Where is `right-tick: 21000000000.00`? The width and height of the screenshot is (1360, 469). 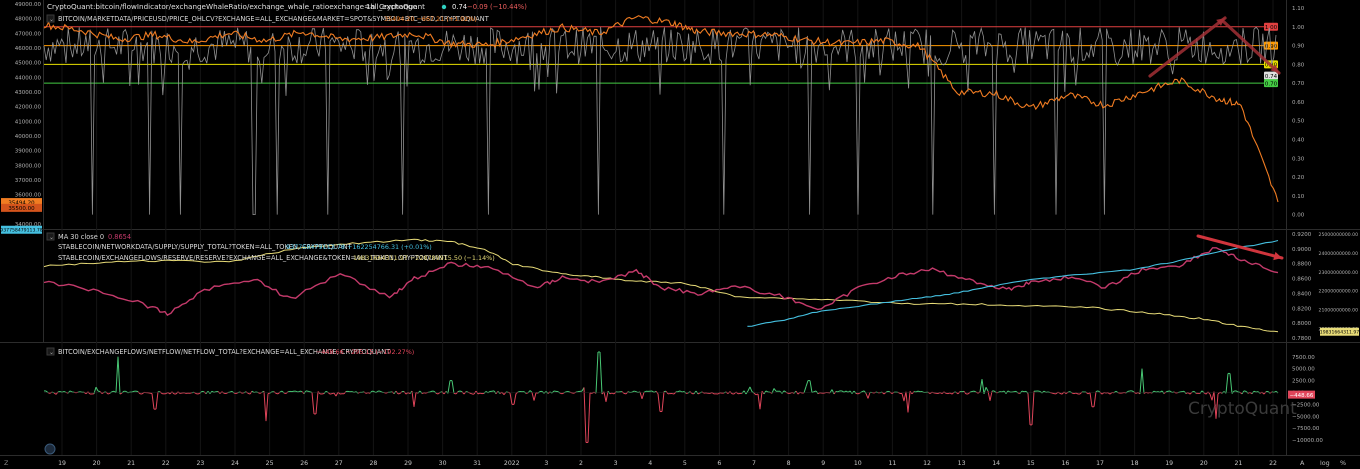
right-tick: 21000000000.00 is located at coordinates (1339, 311).